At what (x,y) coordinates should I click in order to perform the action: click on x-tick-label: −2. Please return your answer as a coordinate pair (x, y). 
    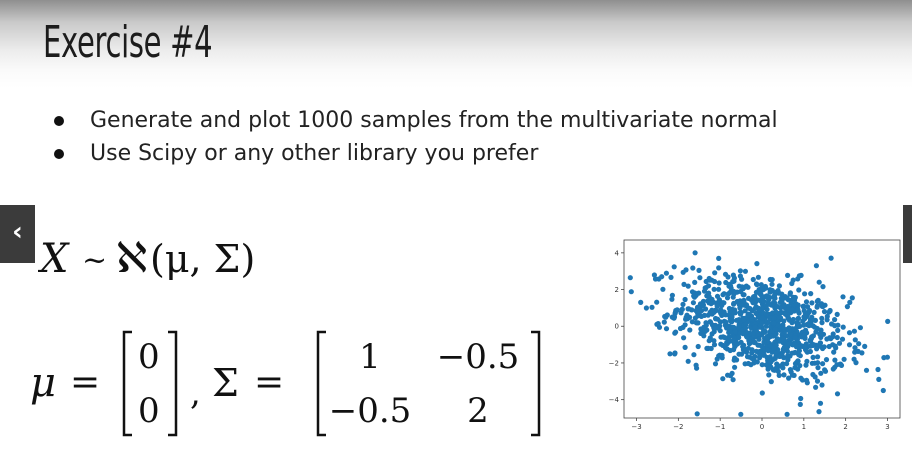
    Looking at the image, I should click on (678, 427).